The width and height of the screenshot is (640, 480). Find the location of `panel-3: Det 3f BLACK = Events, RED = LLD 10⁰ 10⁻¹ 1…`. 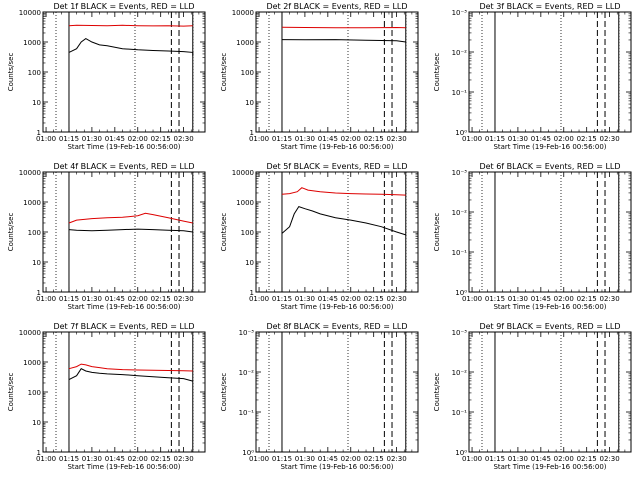

panel-3: Det 3f BLACK = Events, RED = LLD 10⁰ 10⁻¹ 1… is located at coordinates (532, 76).